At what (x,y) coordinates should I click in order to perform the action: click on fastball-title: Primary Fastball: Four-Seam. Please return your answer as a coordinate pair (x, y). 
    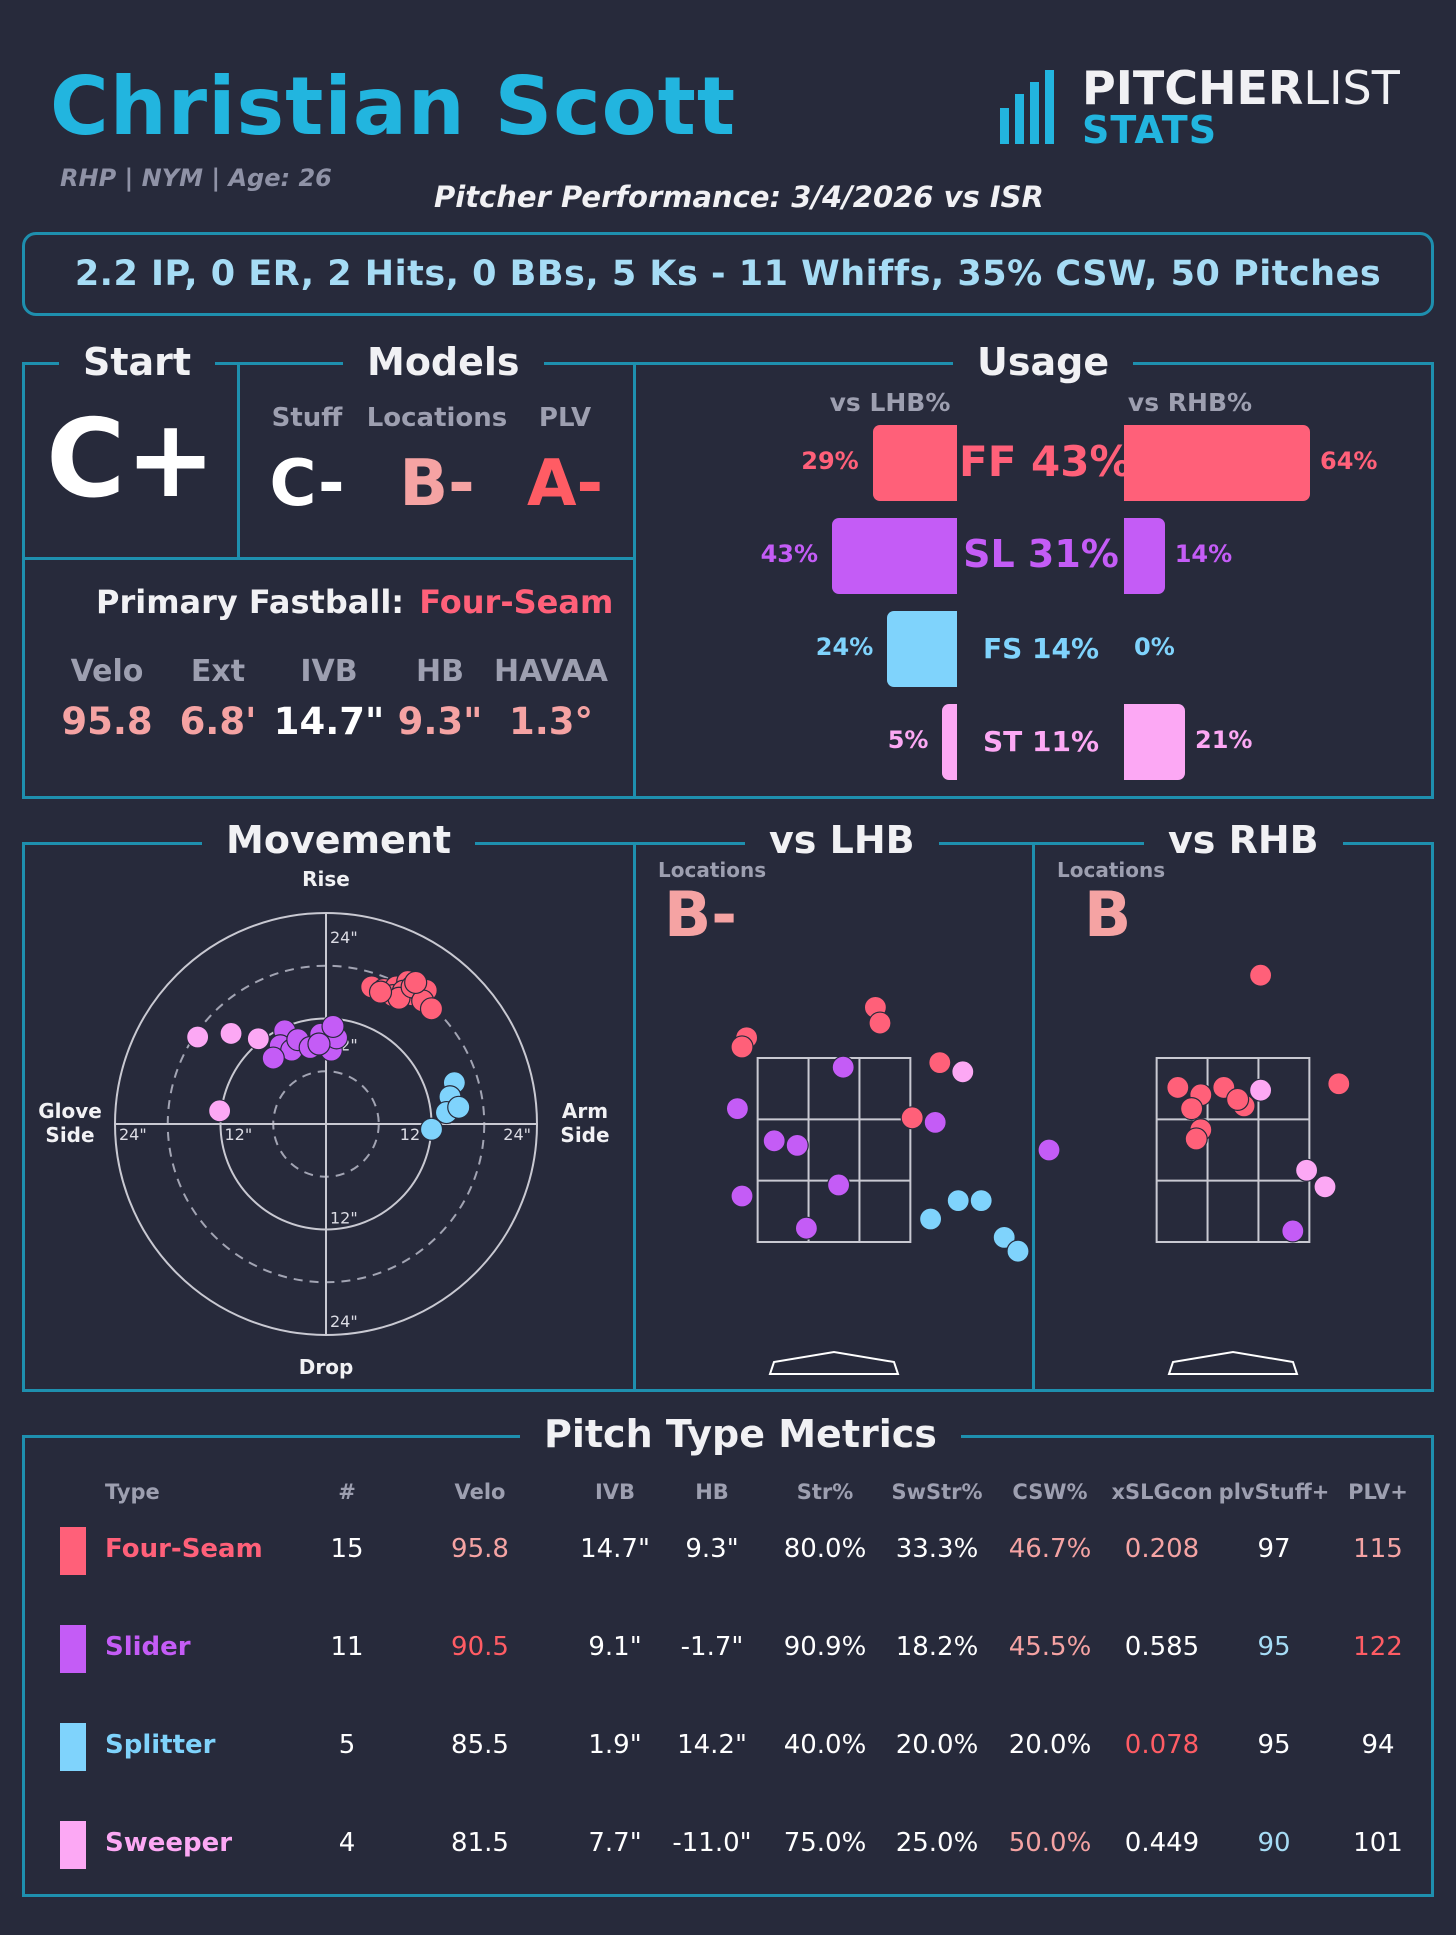
    Looking at the image, I should click on (355, 602).